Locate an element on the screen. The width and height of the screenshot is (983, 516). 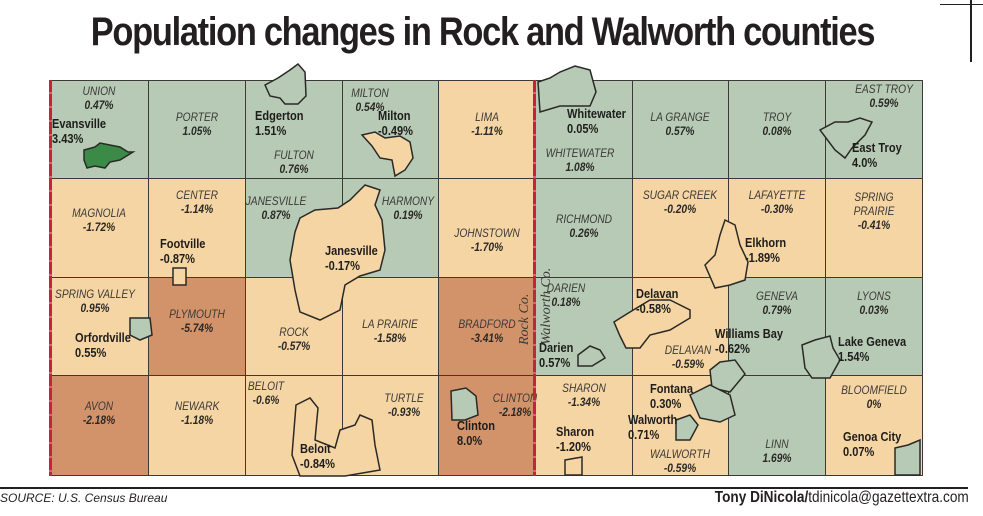
town-change: -1.72% is located at coordinates (99, 227).